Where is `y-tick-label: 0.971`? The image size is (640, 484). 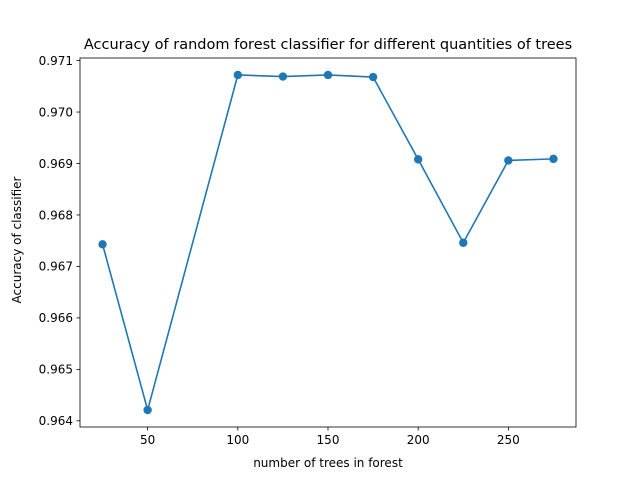 y-tick-label: 0.971 is located at coordinates (56, 61).